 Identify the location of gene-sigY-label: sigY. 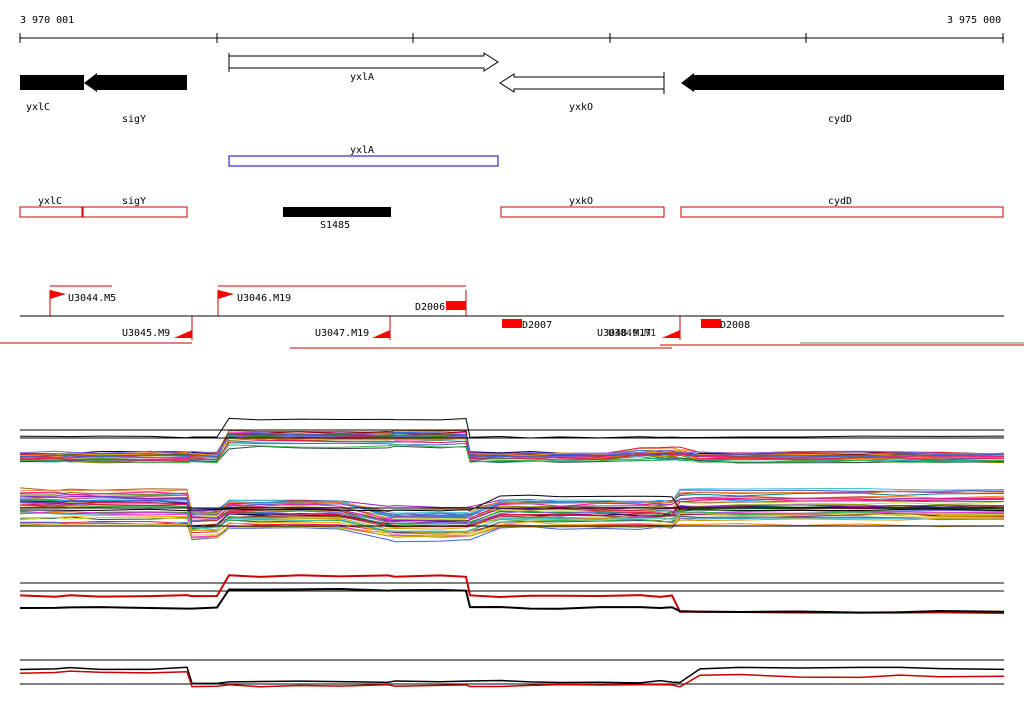
(134, 119).